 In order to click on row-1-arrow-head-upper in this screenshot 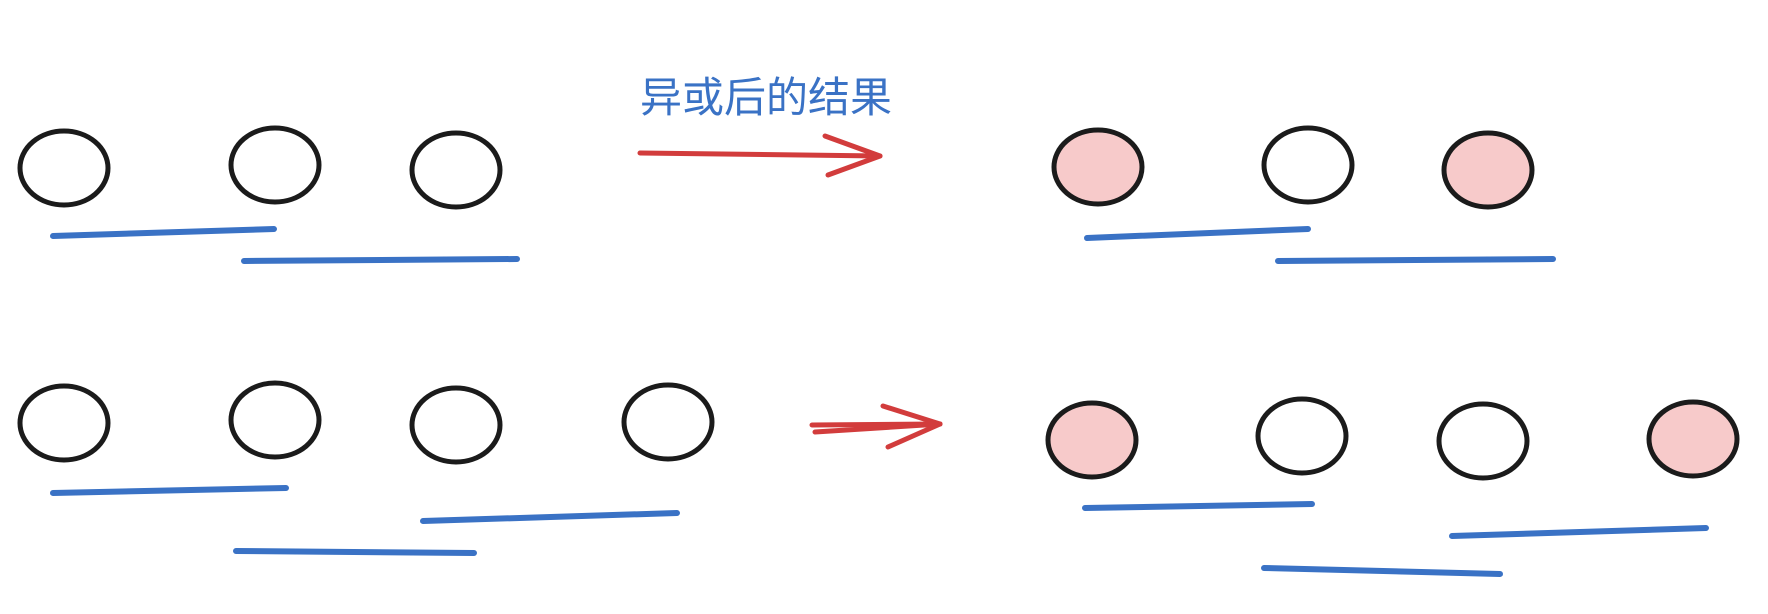, I will do `click(852, 146)`.